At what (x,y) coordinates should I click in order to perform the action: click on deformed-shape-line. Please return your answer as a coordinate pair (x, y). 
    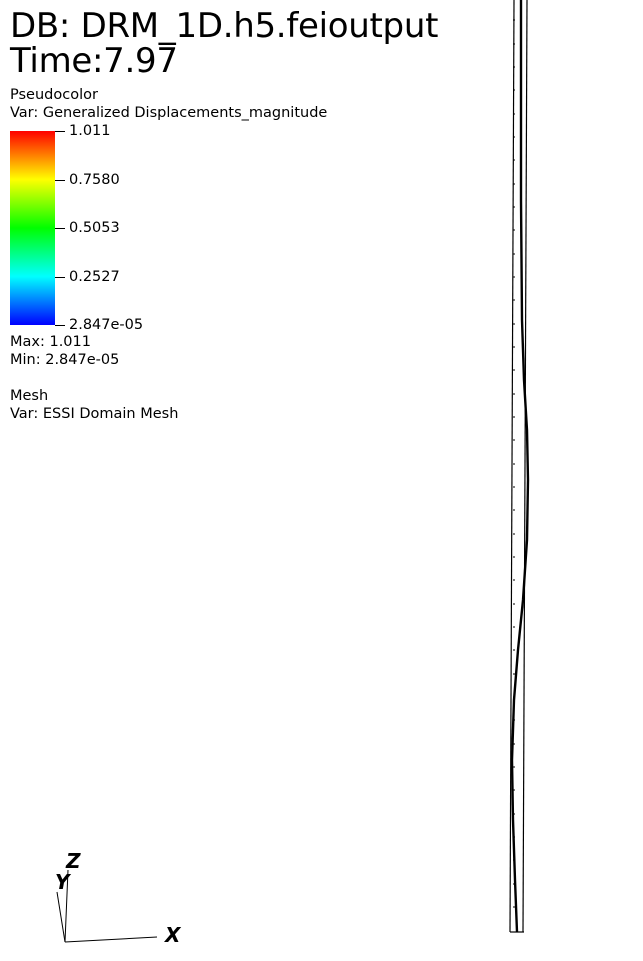
    Looking at the image, I should click on (520, 466).